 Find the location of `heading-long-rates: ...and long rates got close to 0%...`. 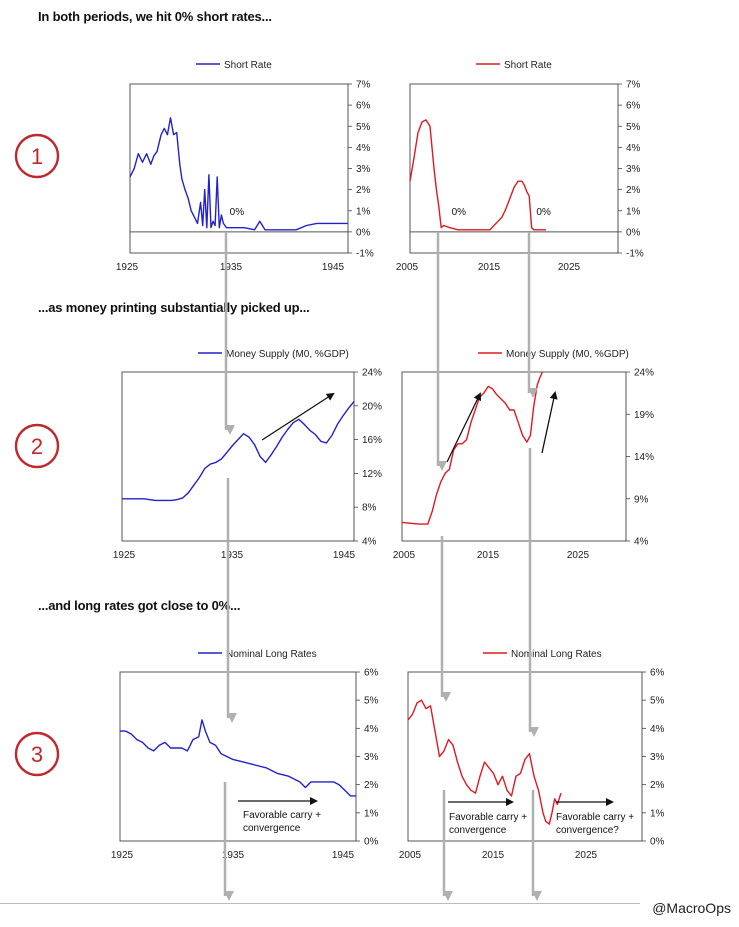

heading-long-rates: ...and long rates got close to 0%... is located at coordinates (139, 605).